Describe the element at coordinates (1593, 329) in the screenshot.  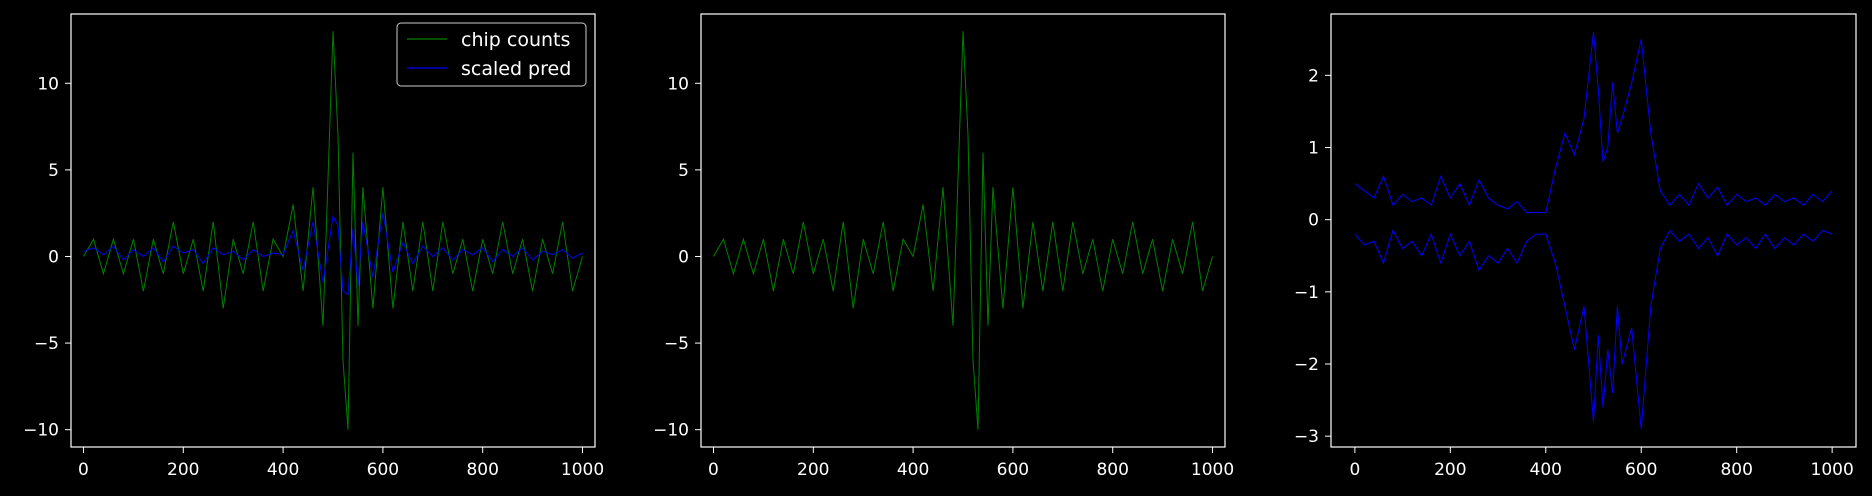
I see `series-line-pred-lower` at that location.